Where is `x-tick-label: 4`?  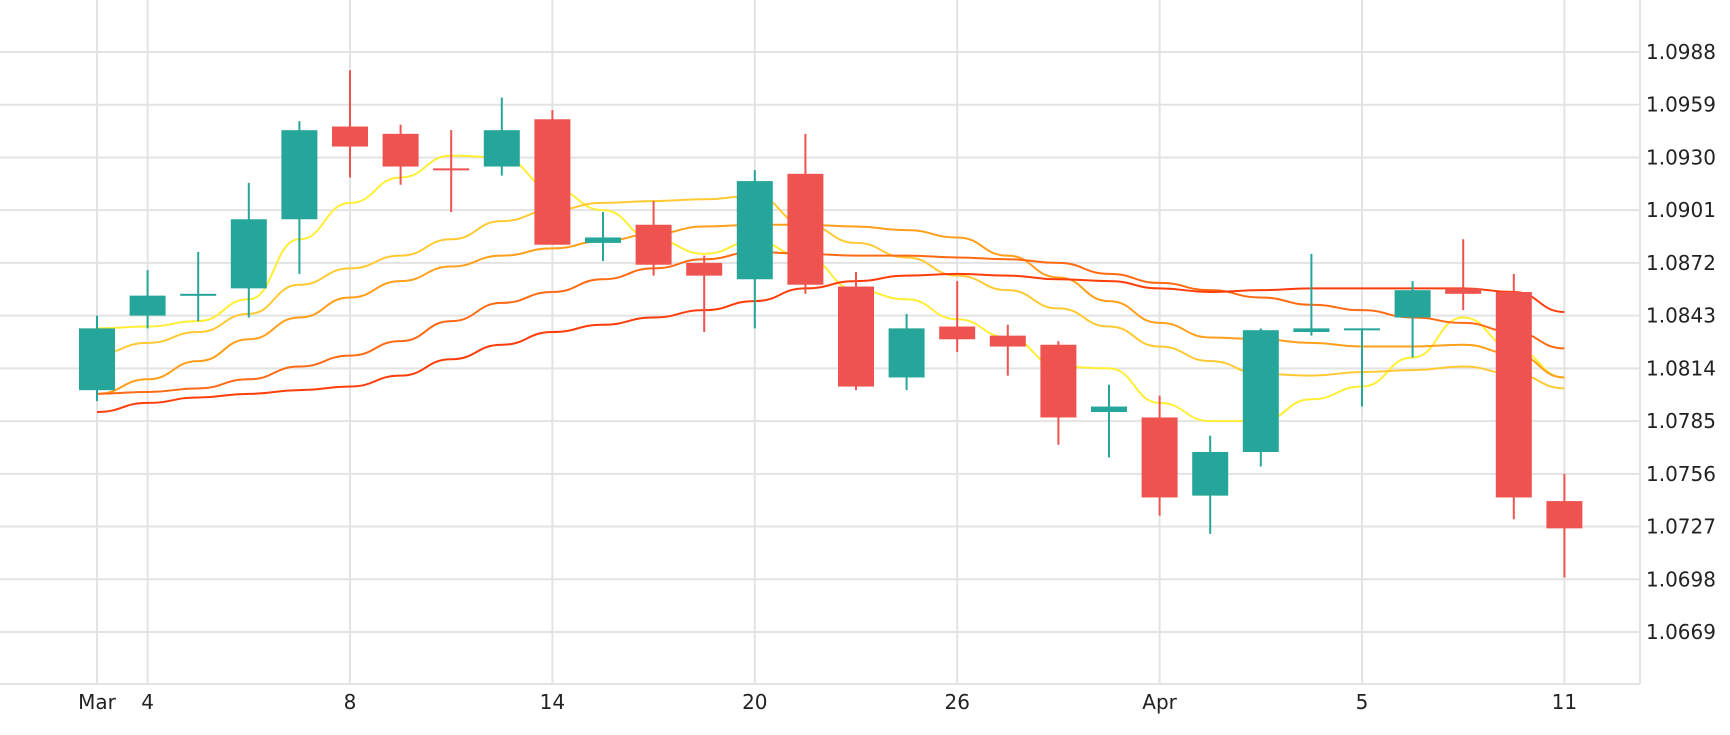
x-tick-label: 4 is located at coordinates (147, 702).